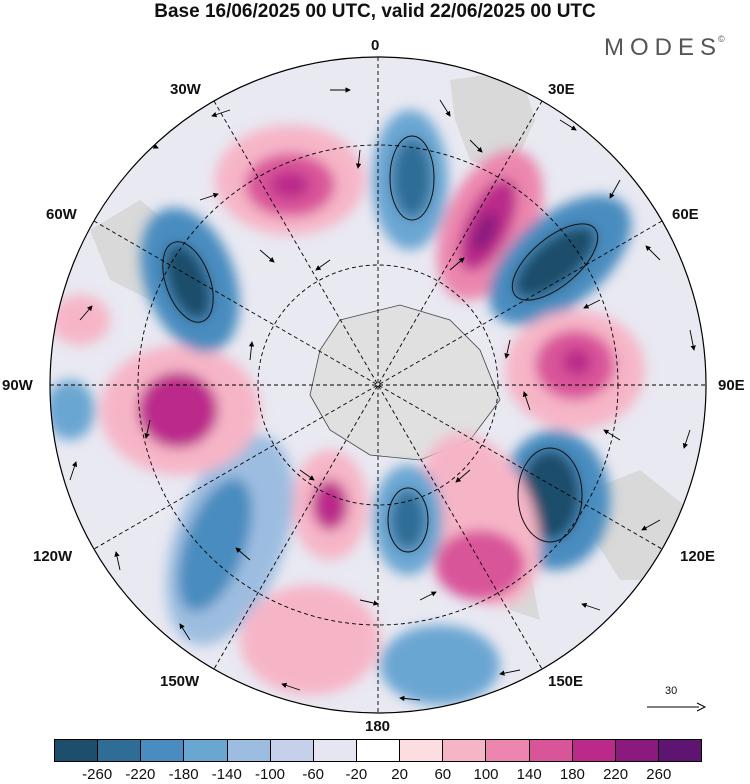  What do you see at coordinates (17, 385) in the screenshot?
I see `lon-label-90w: 90W` at bounding box center [17, 385].